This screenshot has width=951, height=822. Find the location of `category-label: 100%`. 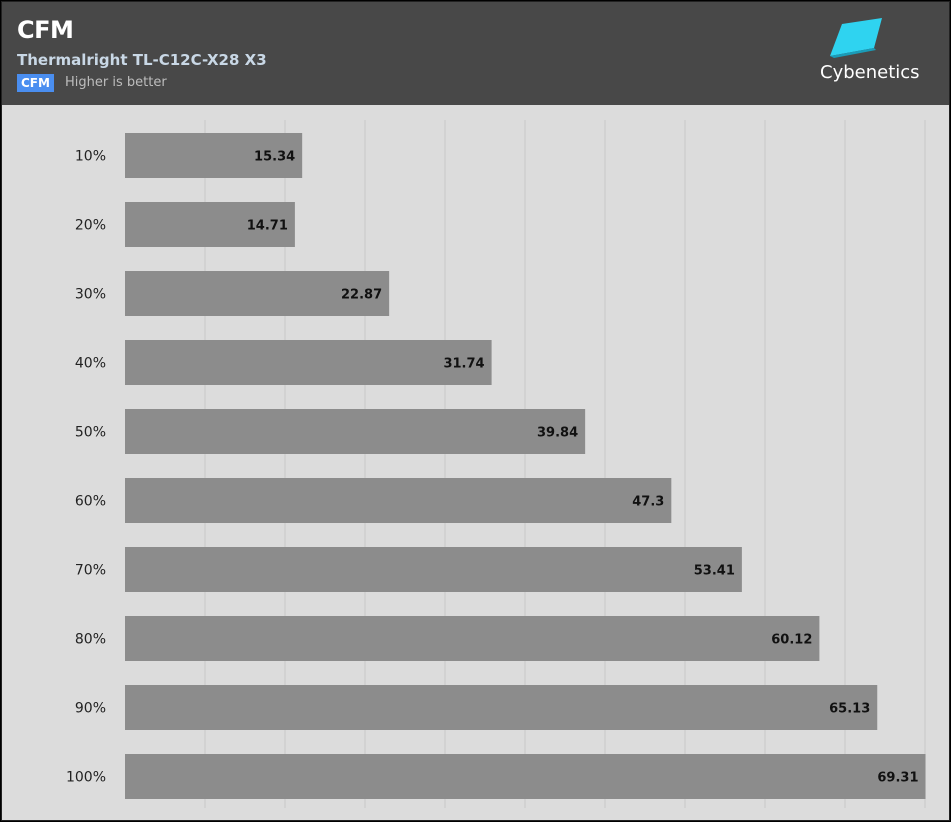

category-label: 100% is located at coordinates (86, 778).